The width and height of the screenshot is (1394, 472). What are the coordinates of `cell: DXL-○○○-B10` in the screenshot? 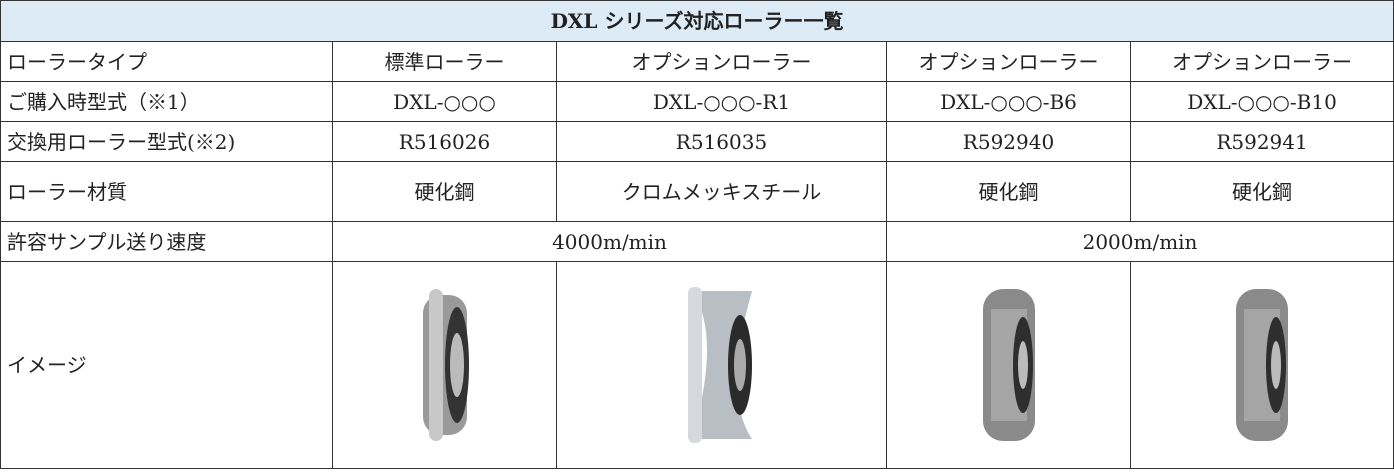 It's located at (1261, 101).